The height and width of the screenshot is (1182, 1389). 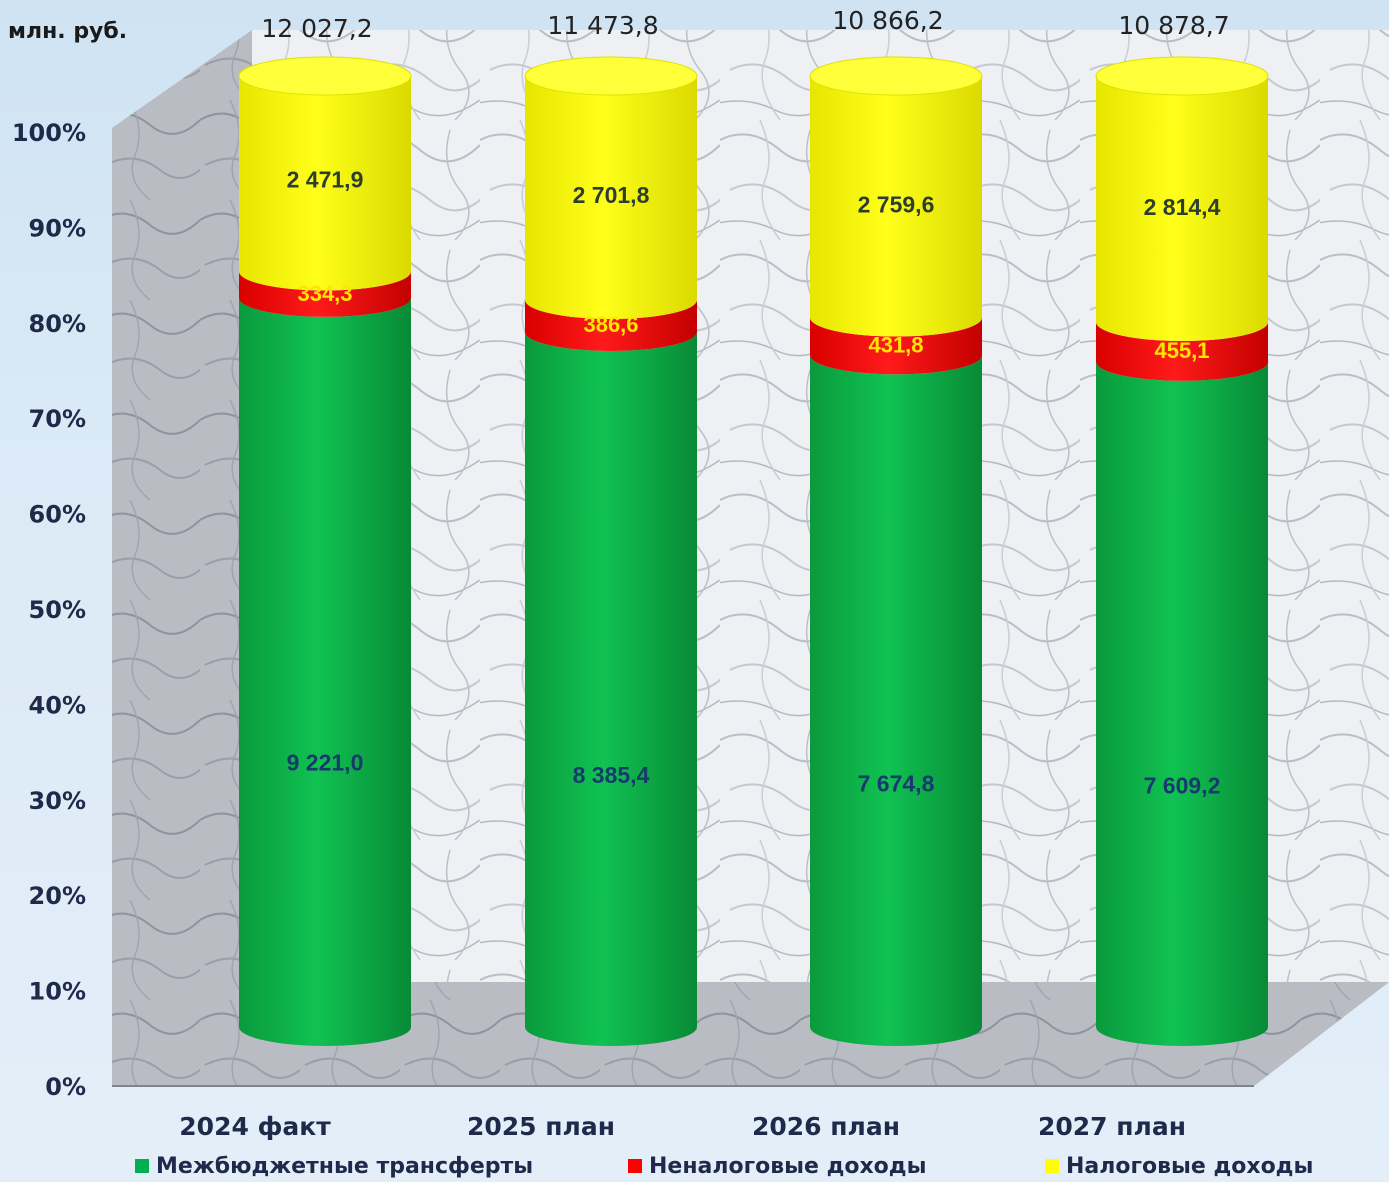 What do you see at coordinates (57, 324) in the screenshot?
I see `y-tick-label: 80%` at bounding box center [57, 324].